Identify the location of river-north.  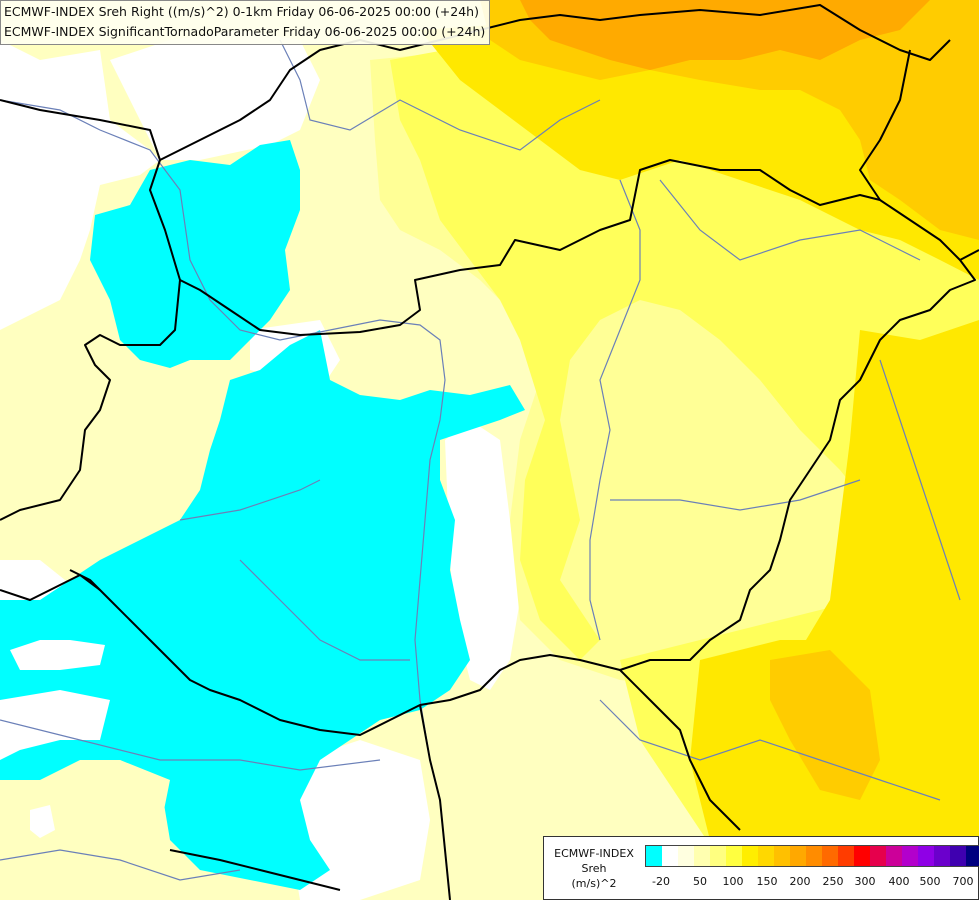
(440, 95).